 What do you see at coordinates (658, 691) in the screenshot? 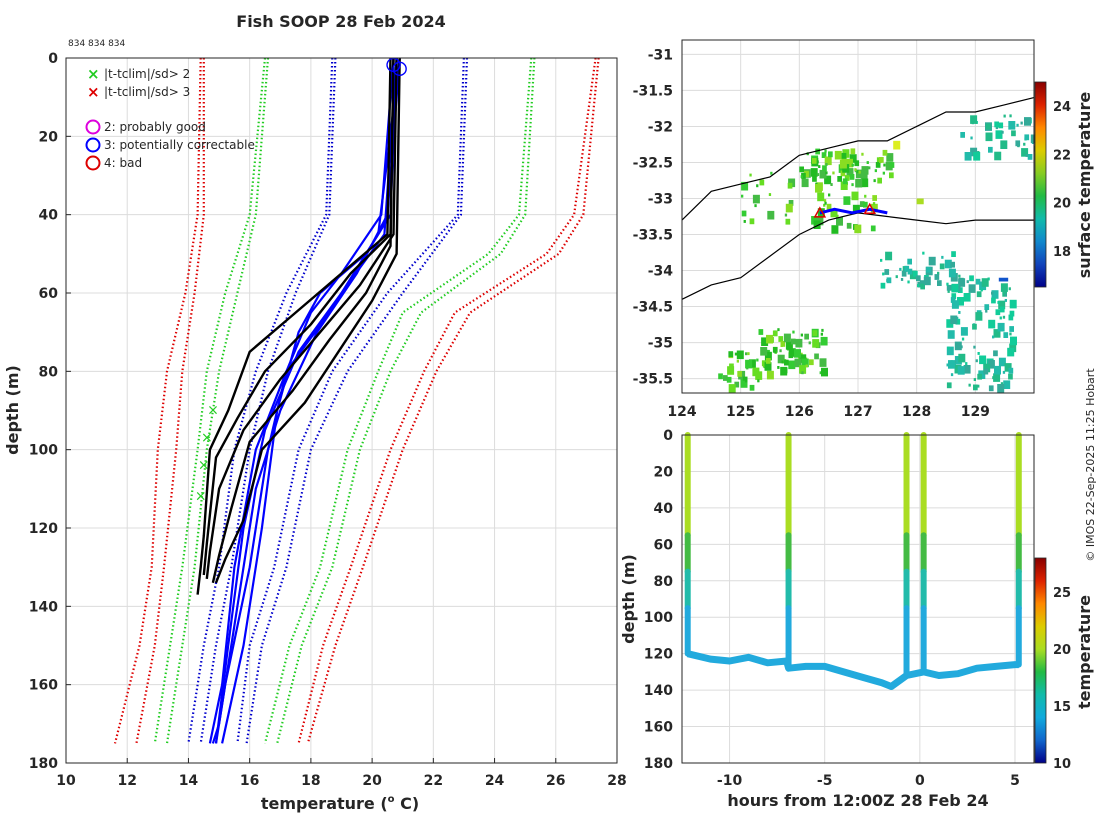
I see `y-tick-label: 140` at bounding box center [658, 691].